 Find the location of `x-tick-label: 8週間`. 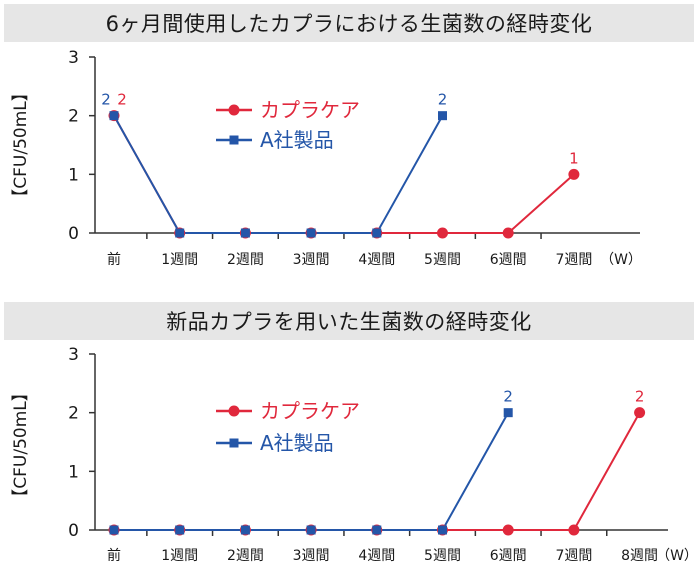

x-tick-label: 8週間 is located at coordinates (639, 556).